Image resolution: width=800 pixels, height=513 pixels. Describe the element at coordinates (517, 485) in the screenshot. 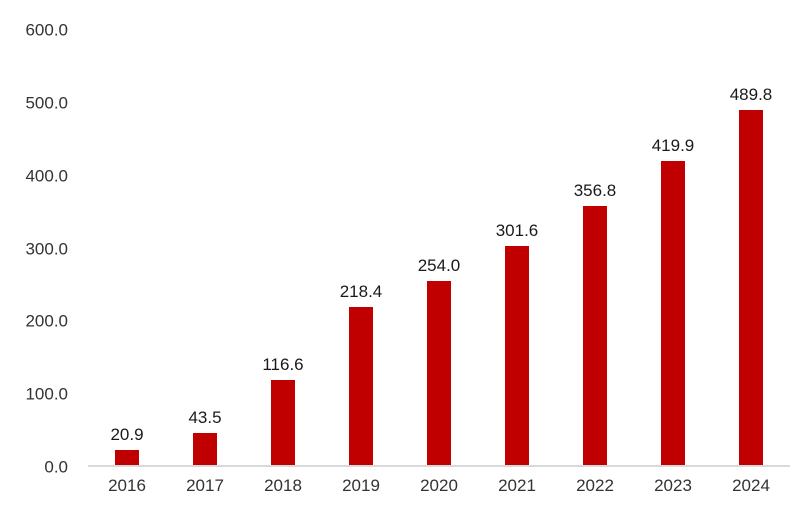

I see `x-axis-tick-label: 2021` at that location.